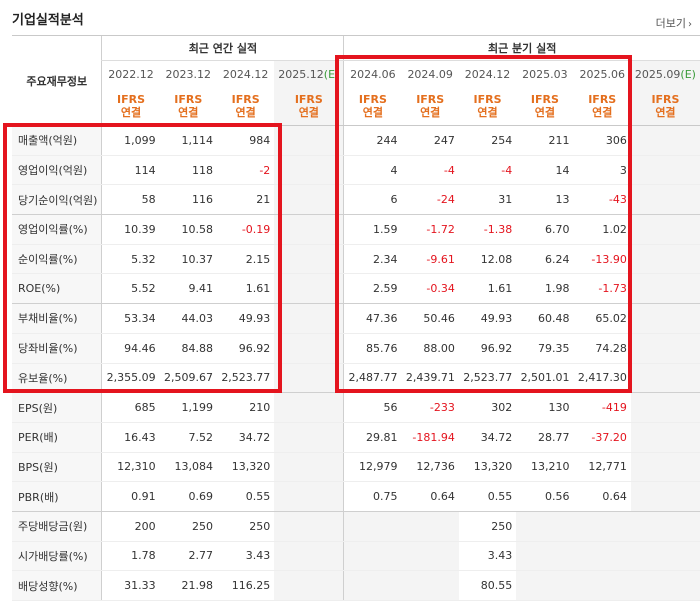  What do you see at coordinates (372, 378) in the screenshot?
I see `table-cell: 2,487.77` at bounding box center [372, 378].